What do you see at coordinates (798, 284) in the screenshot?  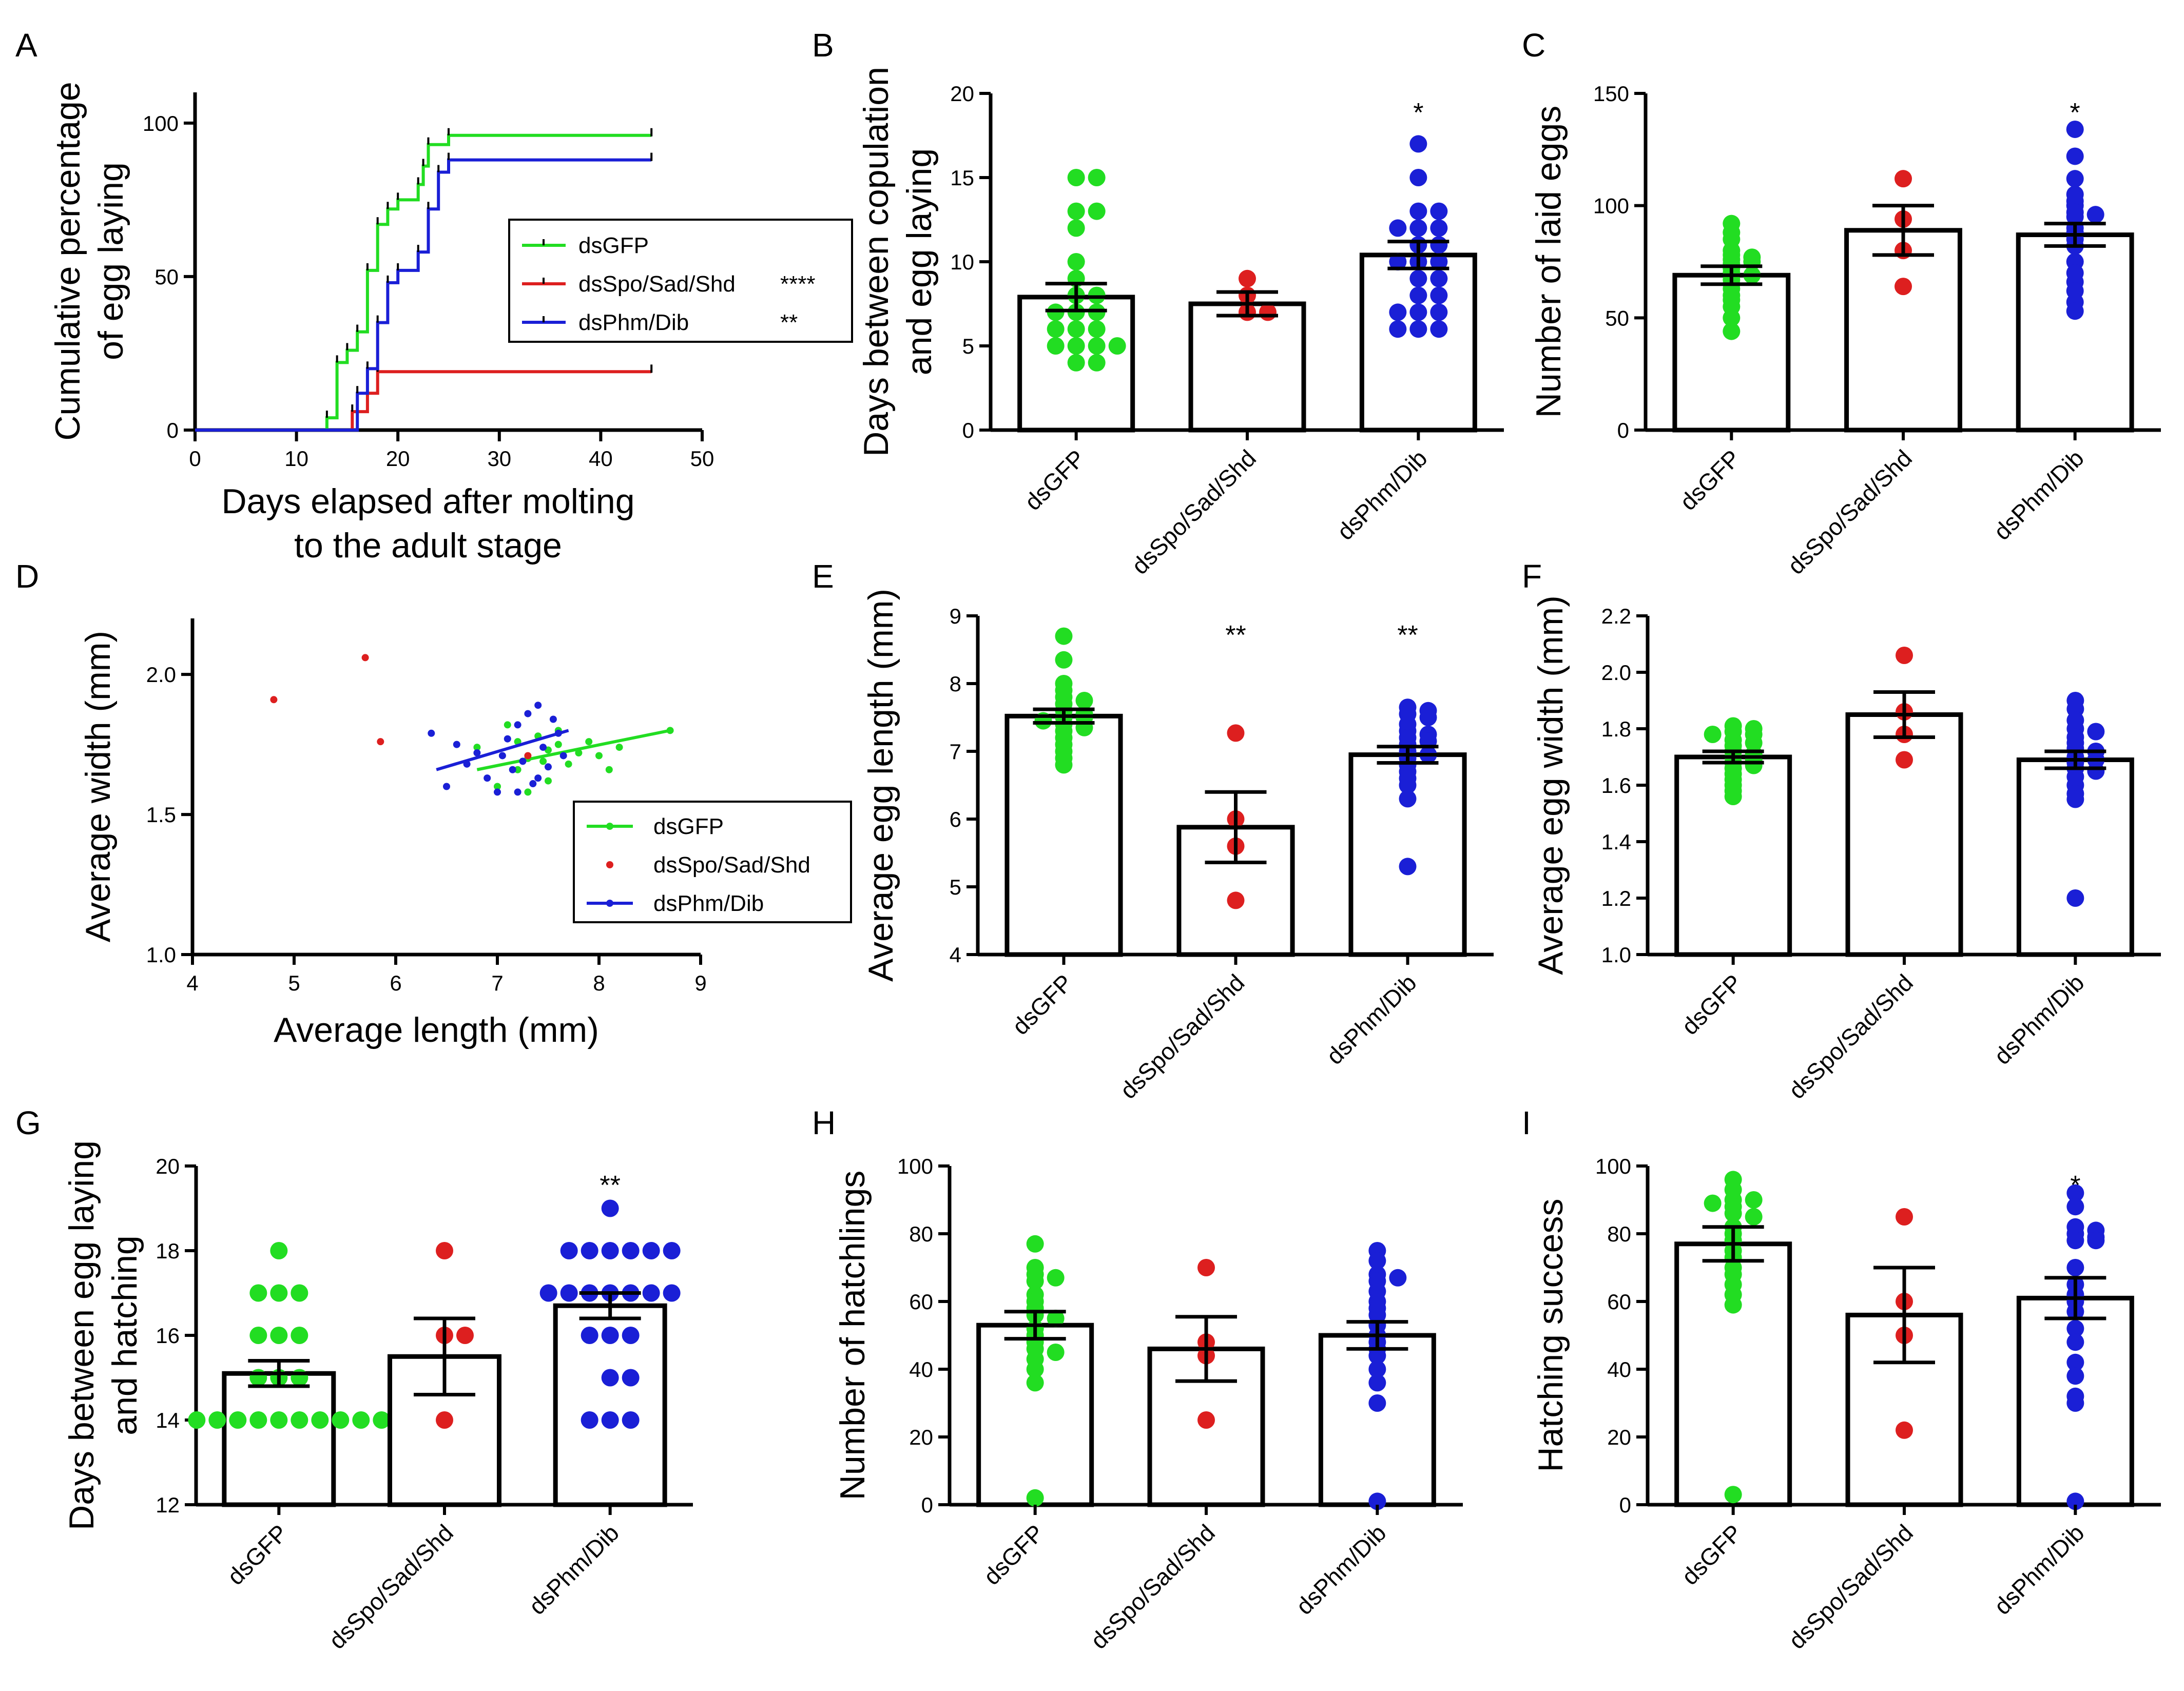 I see `legend-significance: ****` at bounding box center [798, 284].